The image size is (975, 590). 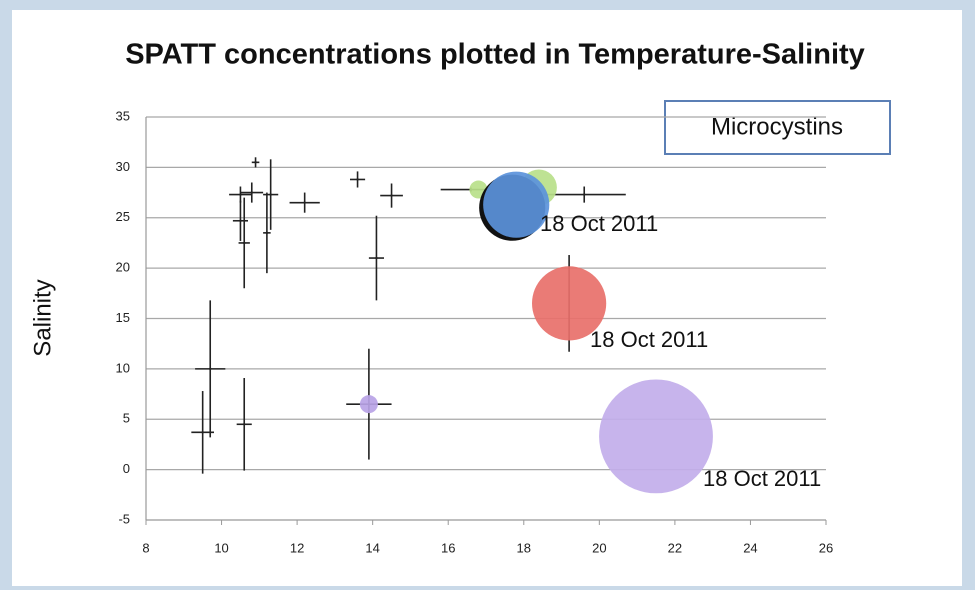 I want to click on x-tick-label: 16, so click(x=448, y=547).